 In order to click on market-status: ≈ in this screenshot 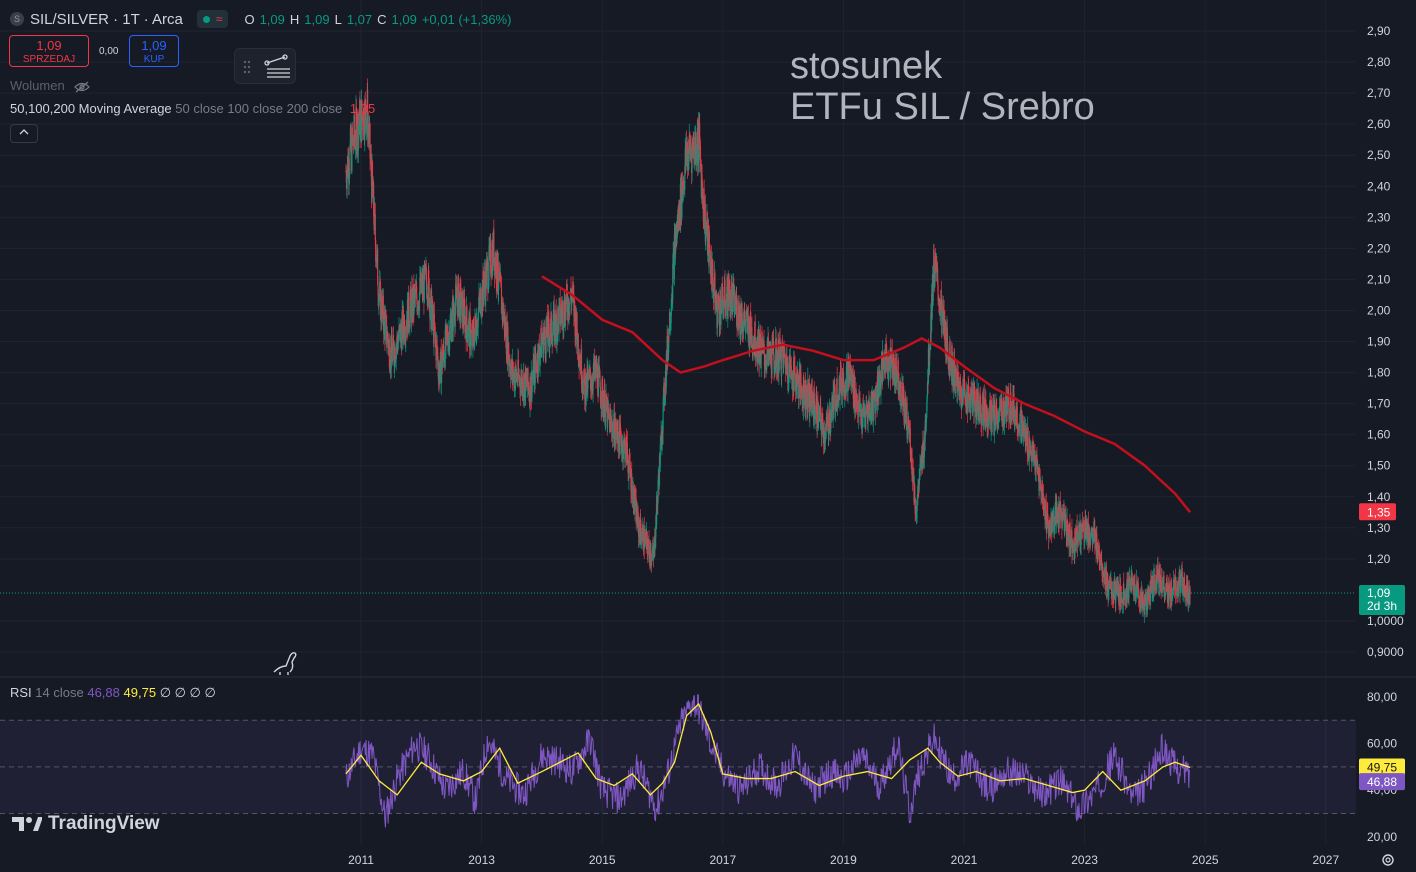, I will do `click(212, 19)`.